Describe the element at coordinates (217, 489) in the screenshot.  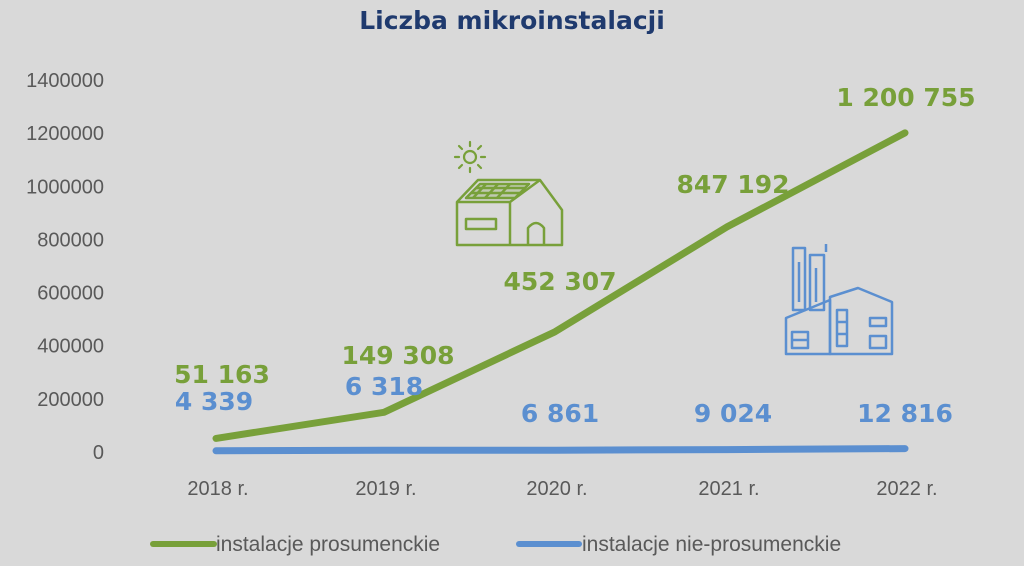
I see `x-tick-label: 2018 r.` at that location.